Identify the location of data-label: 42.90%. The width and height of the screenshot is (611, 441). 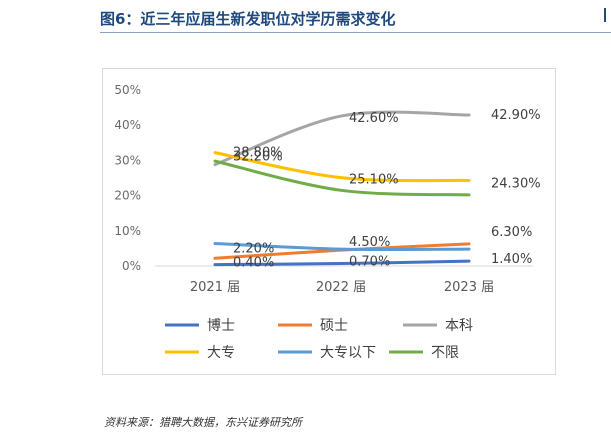
(516, 115).